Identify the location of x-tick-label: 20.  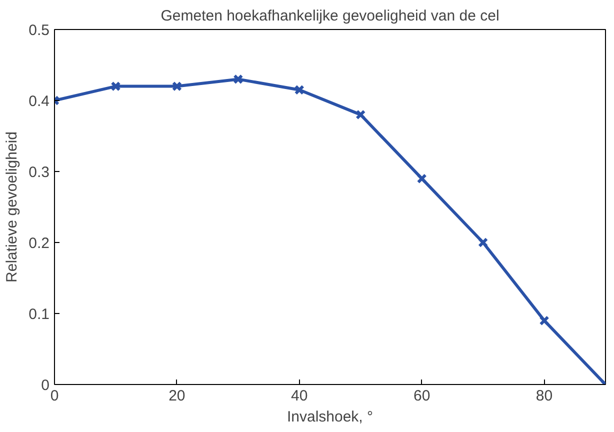
(177, 396).